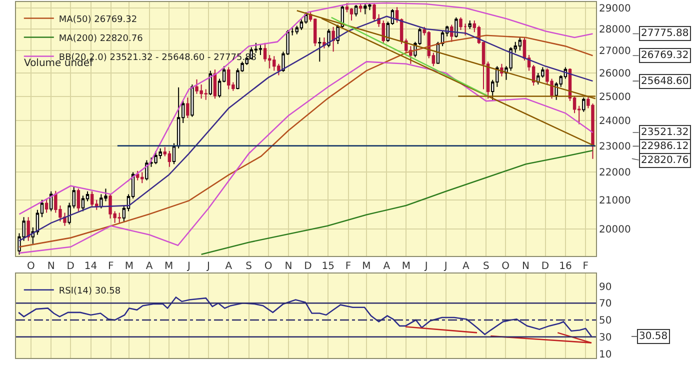 Image resolution: width=700 pixels, height=367 pixels. Describe the element at coordinates (615, 9) in the screenshot. I see `y-tick-label: 29000` at that location.